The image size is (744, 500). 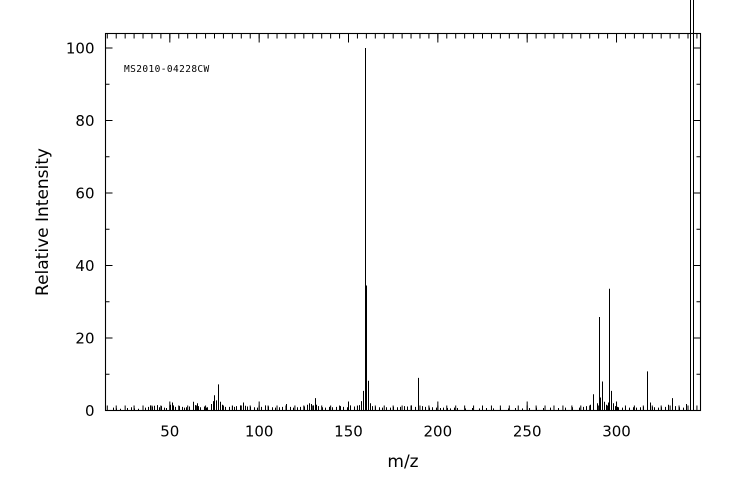 What do you see at coordinates (169, 432) in the screenshot?
I see `x-tick-label: 50` at bounding box center [169, 432].